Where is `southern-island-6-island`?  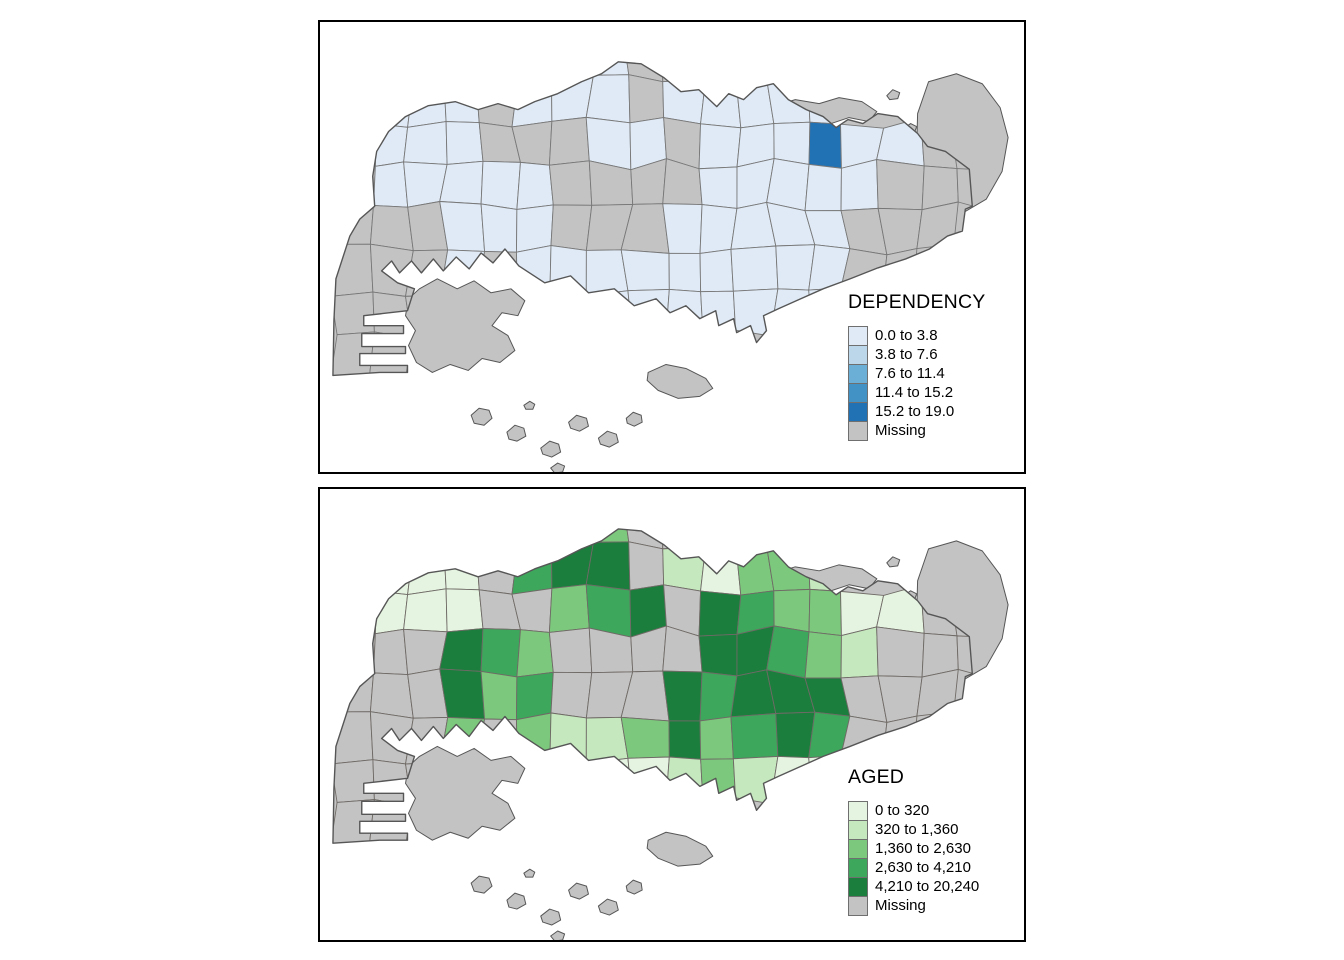
southern-island-6-island is located at coordinates (558, 935).